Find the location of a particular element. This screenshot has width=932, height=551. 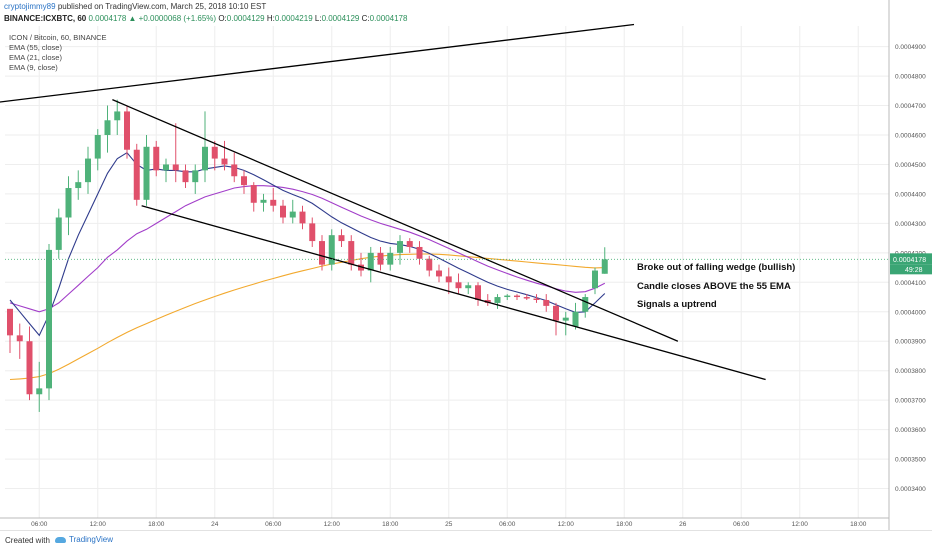

author-link: cryptojimmy89 is located at coordinates (30, 6).